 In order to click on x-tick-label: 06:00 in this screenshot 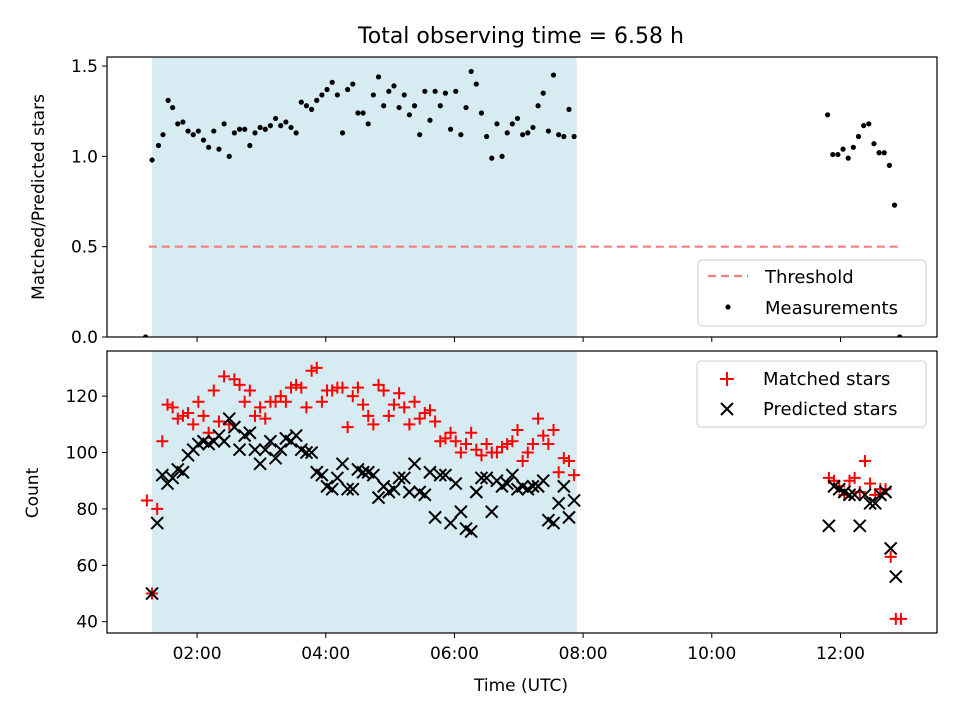, I will do `click(454, 654)`.